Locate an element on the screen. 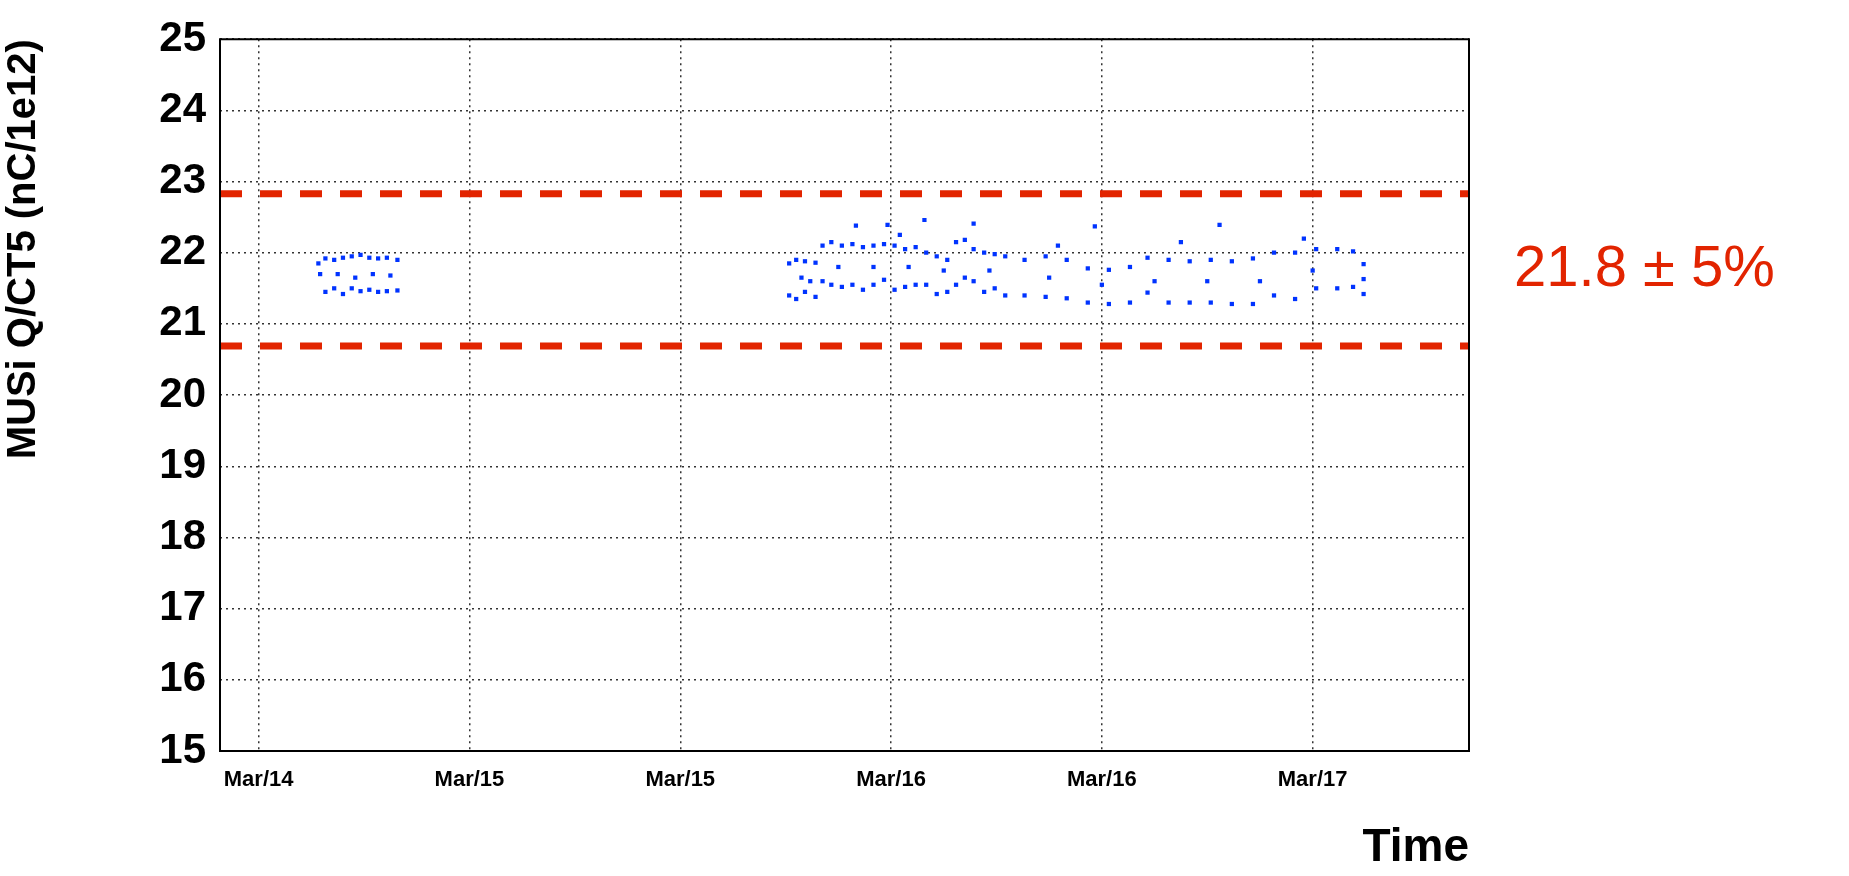  x-tick-label: Mar/14 is located at coordinates (259, 779).